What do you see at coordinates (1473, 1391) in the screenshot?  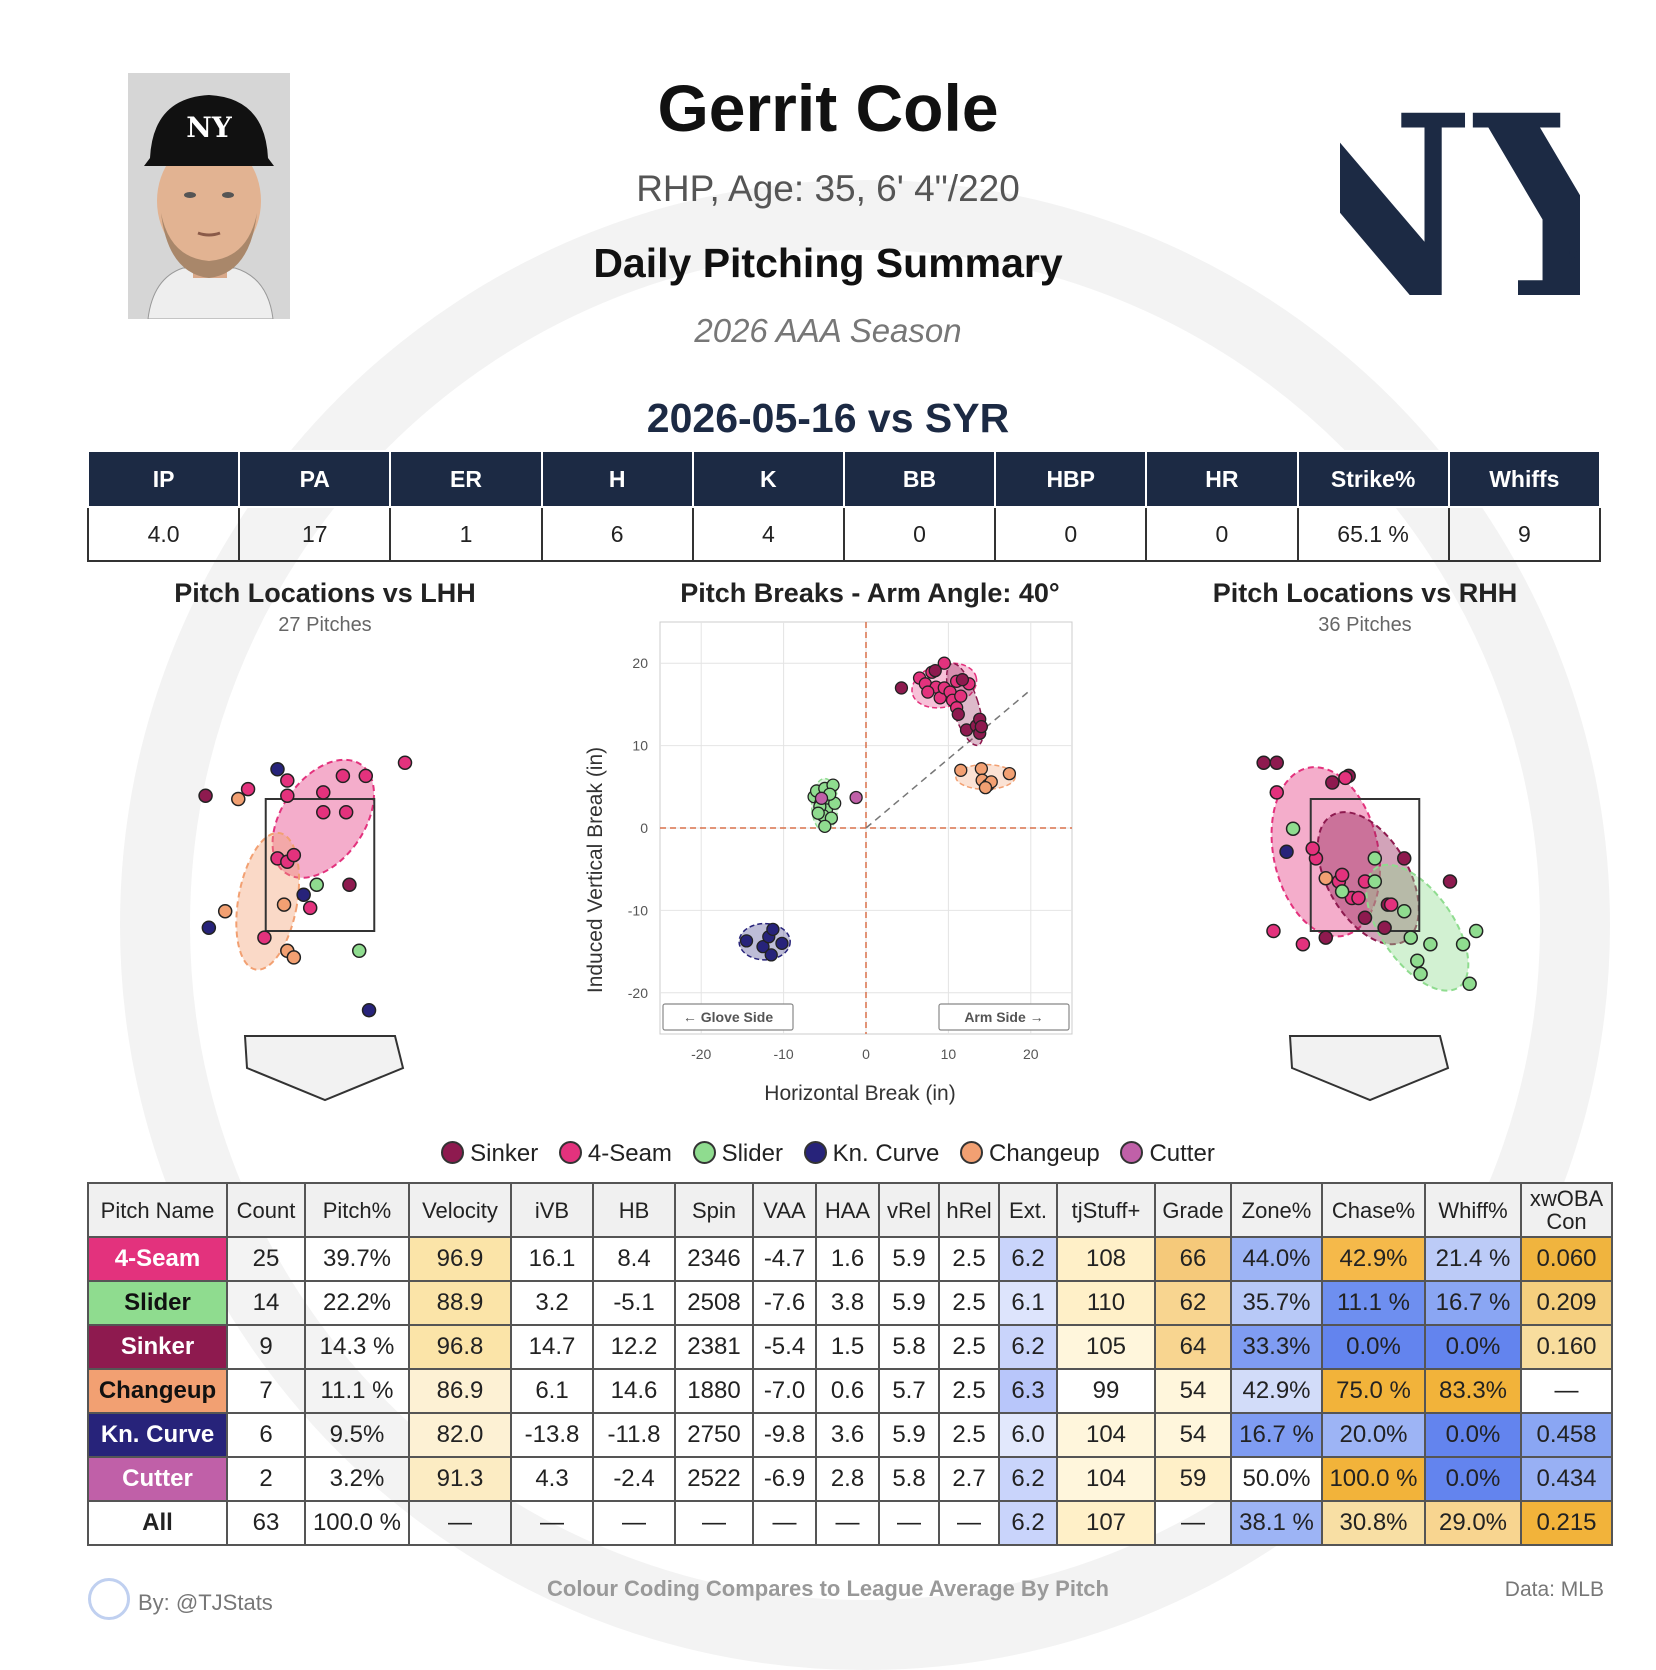 I see `metric-cell-whiff: 83.3%` at bounding box center [1473, 1391].